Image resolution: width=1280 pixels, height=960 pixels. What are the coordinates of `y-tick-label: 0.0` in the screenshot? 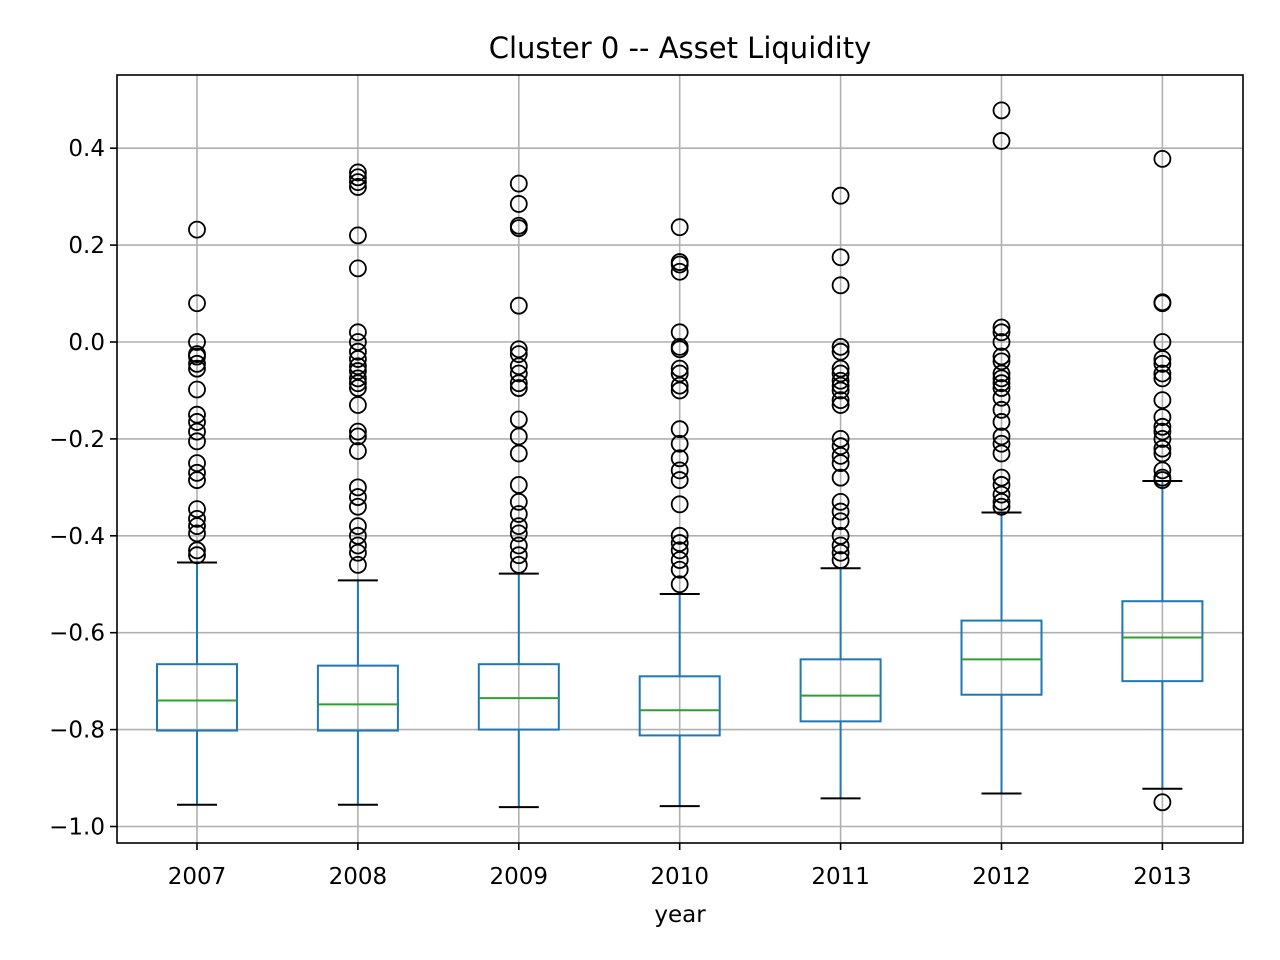 It's located at (86, 343).